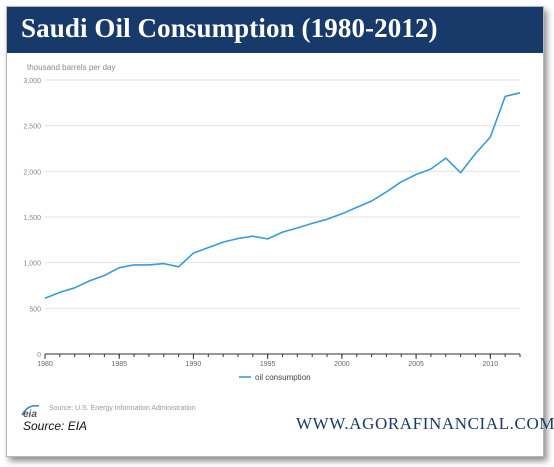  Describe the element at coordinates (119, 364) in the screenshot. I see `x-tick-label: 1985` at that location.